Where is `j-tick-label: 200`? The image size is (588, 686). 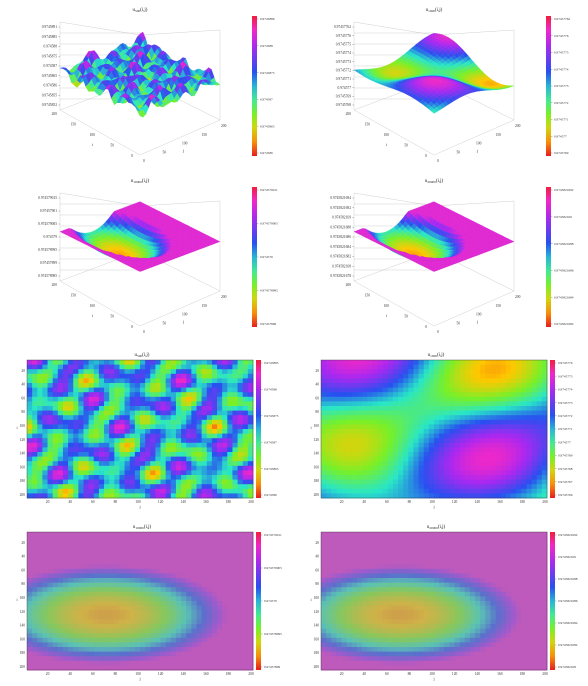
j-tick-label: 200 is located at coordinates (224, 126).